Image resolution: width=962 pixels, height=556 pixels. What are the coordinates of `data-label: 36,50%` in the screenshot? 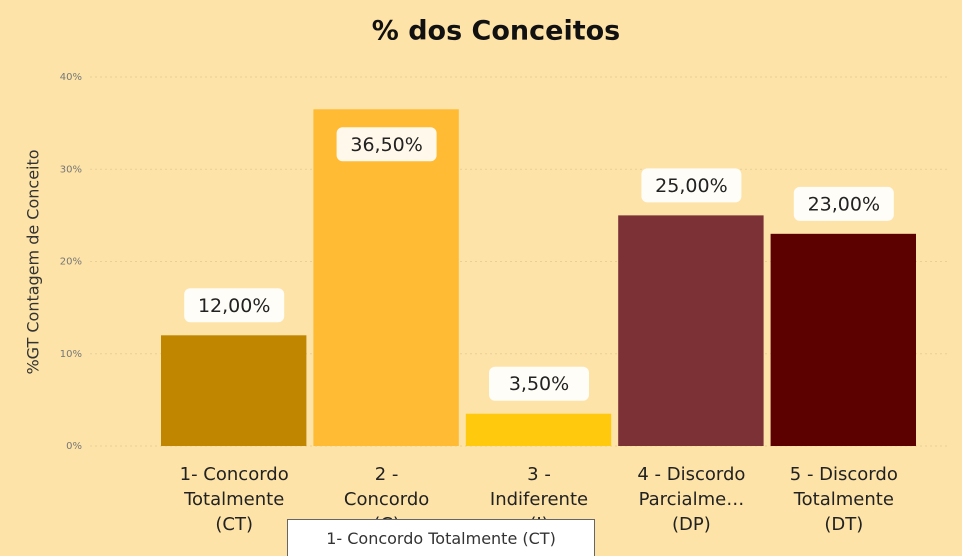 It's located at (386, 145).